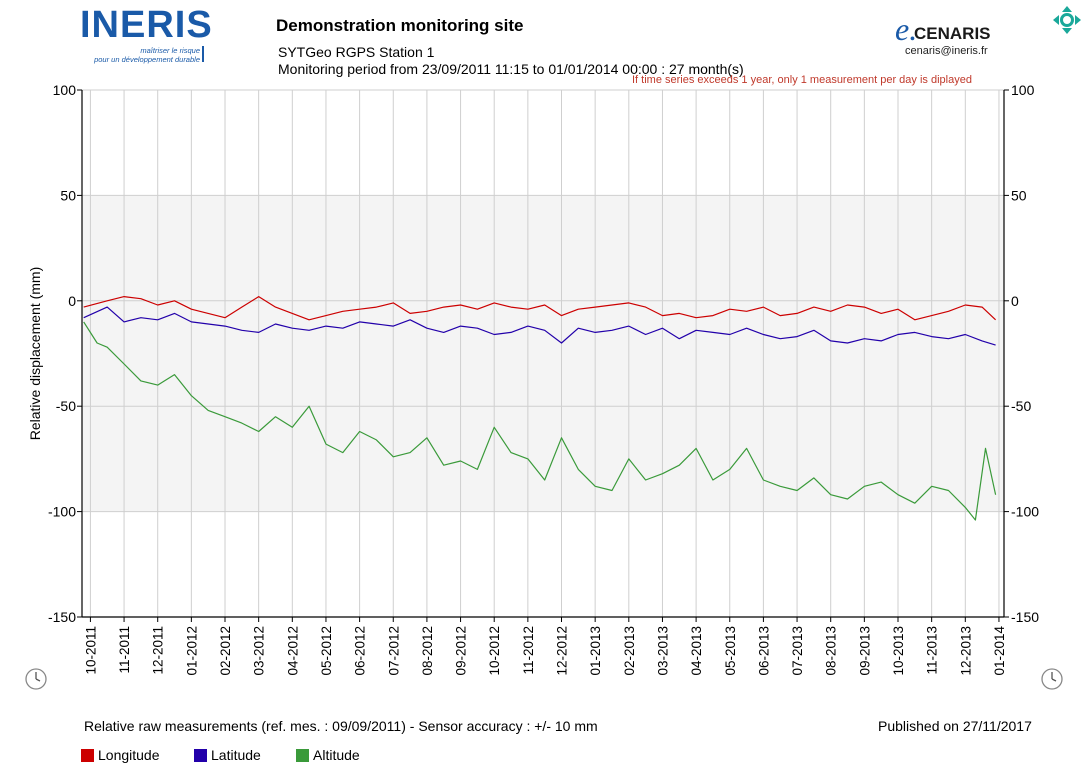  Describe the element at coordinates (629, 651) in the screenshot. I see `x-tick-label: 02-2013` at that location.